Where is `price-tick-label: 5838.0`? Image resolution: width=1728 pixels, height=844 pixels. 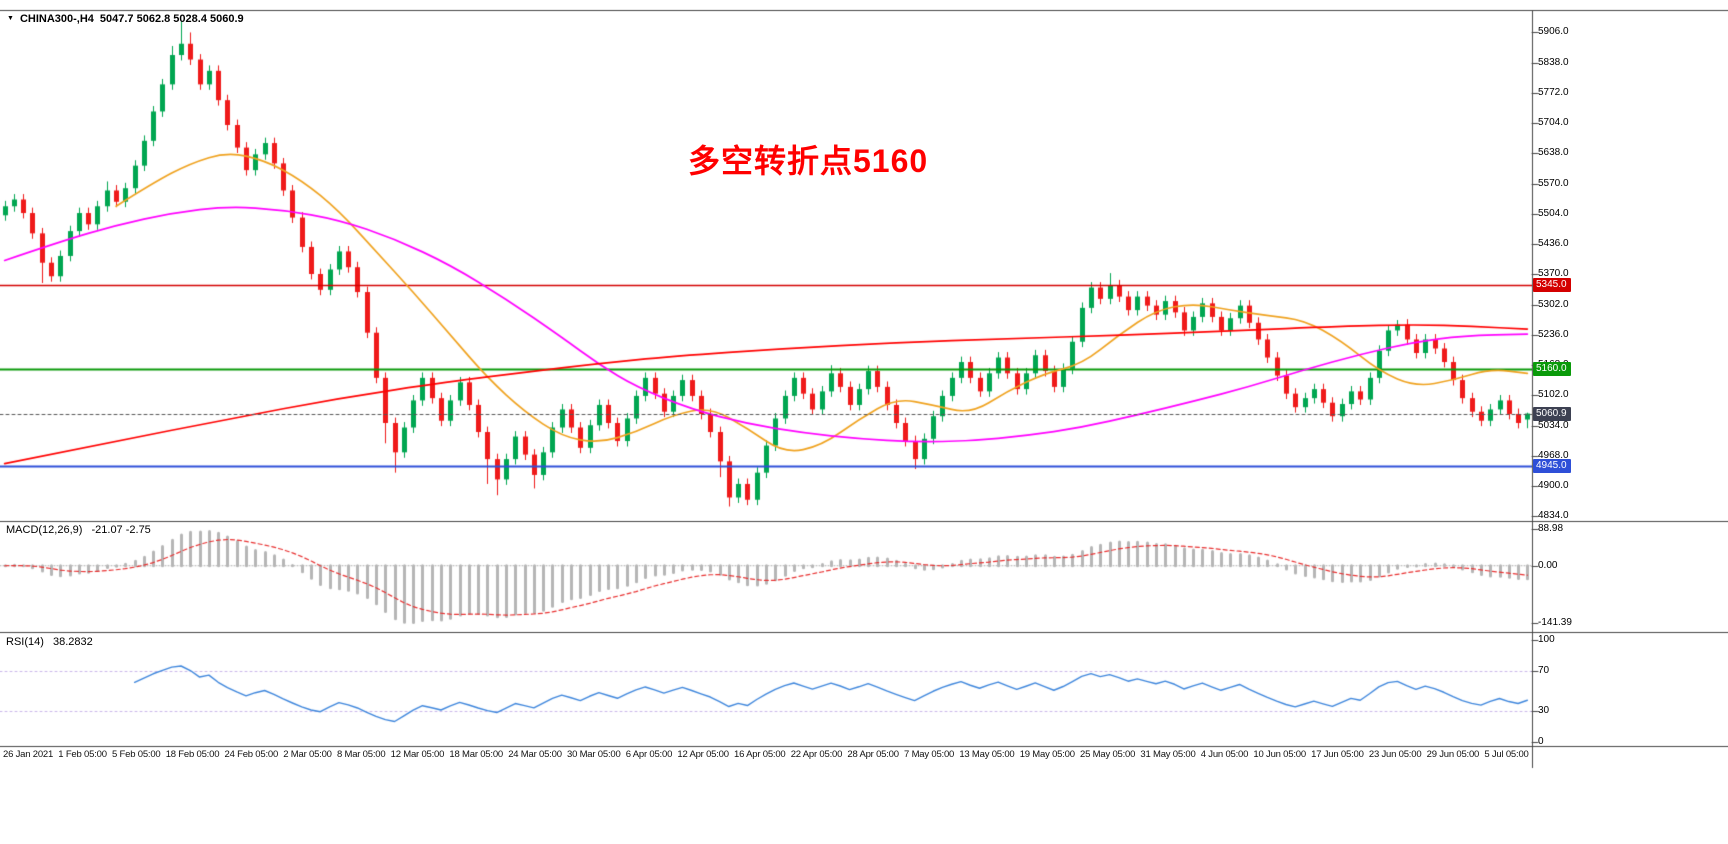 price-tick-label: 5838.0 is located at coordinates (1553, 62).